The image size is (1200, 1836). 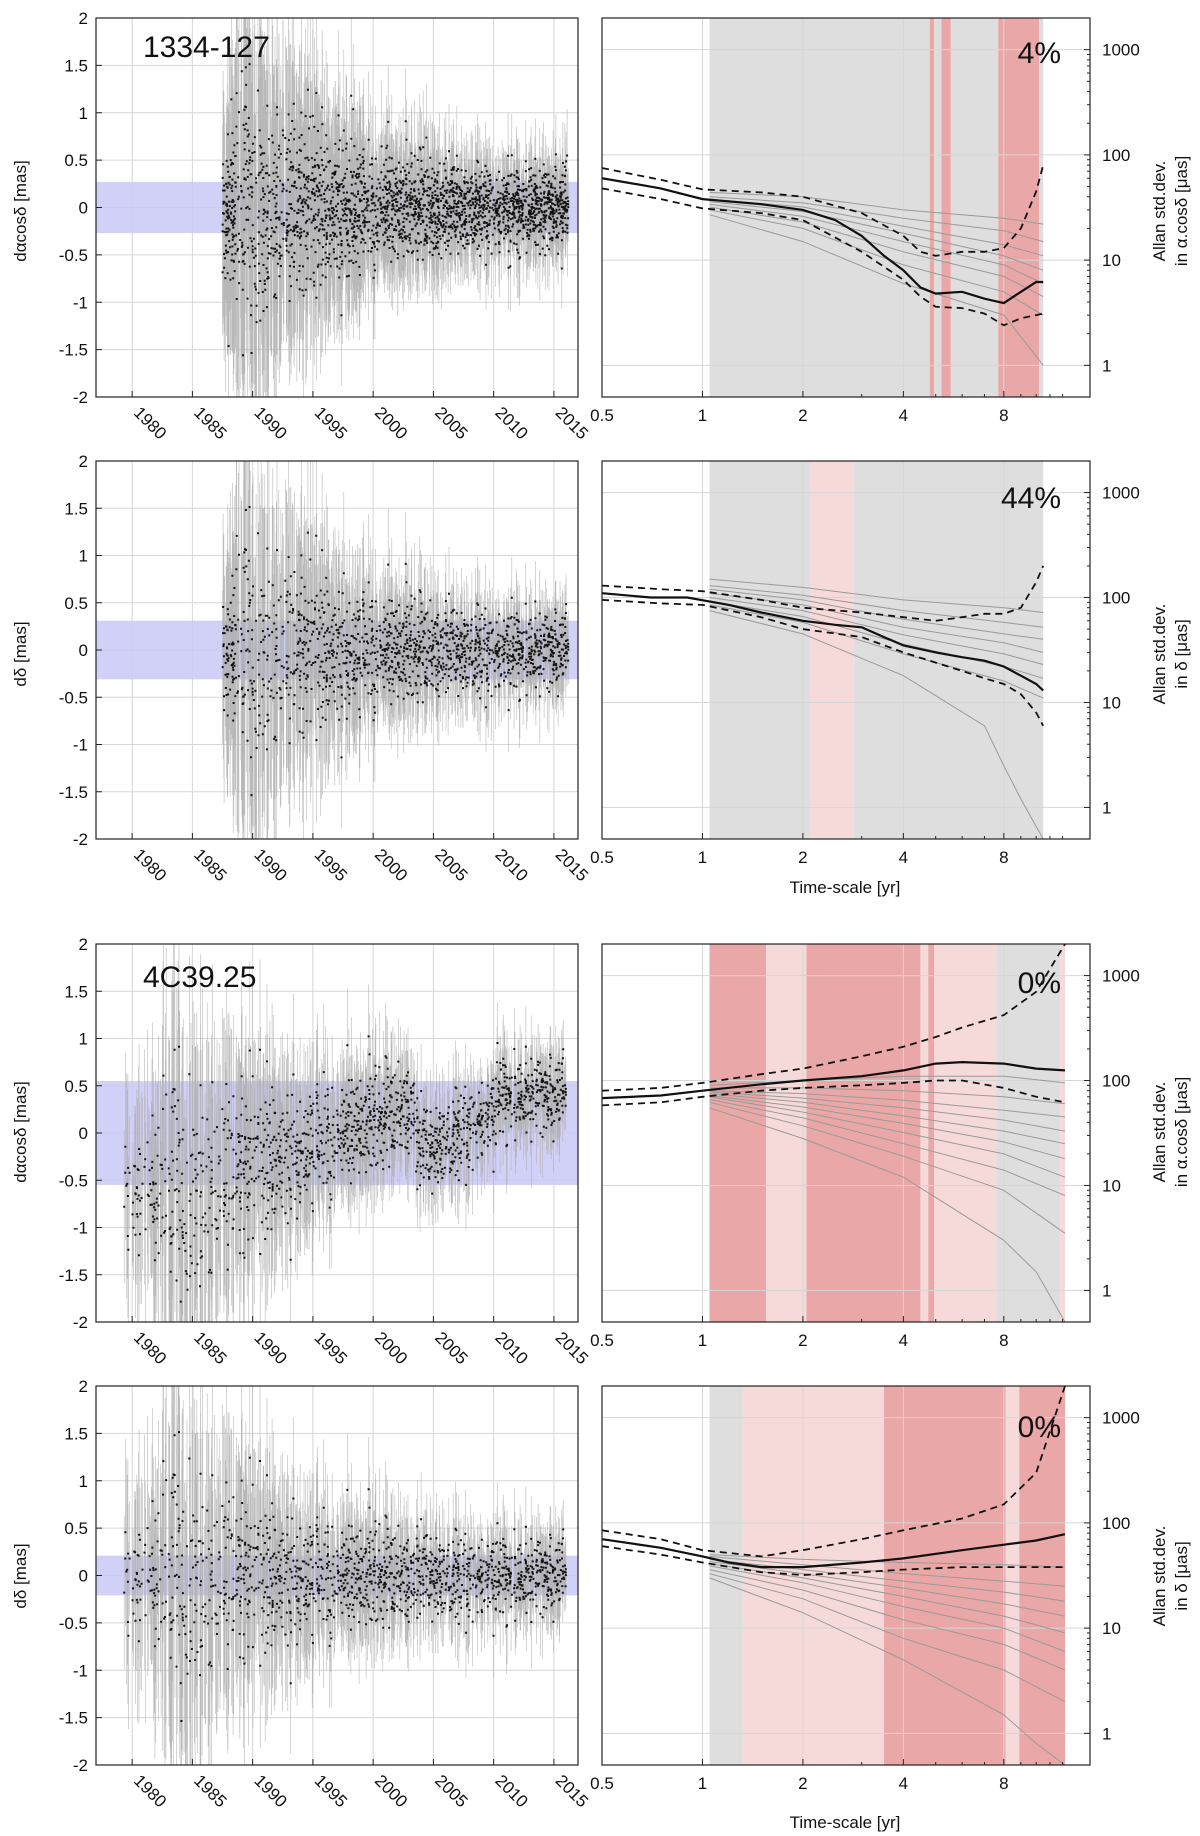 I want to click on ts-ylabel-2: dδ [mas], so click(x=20, y=653).